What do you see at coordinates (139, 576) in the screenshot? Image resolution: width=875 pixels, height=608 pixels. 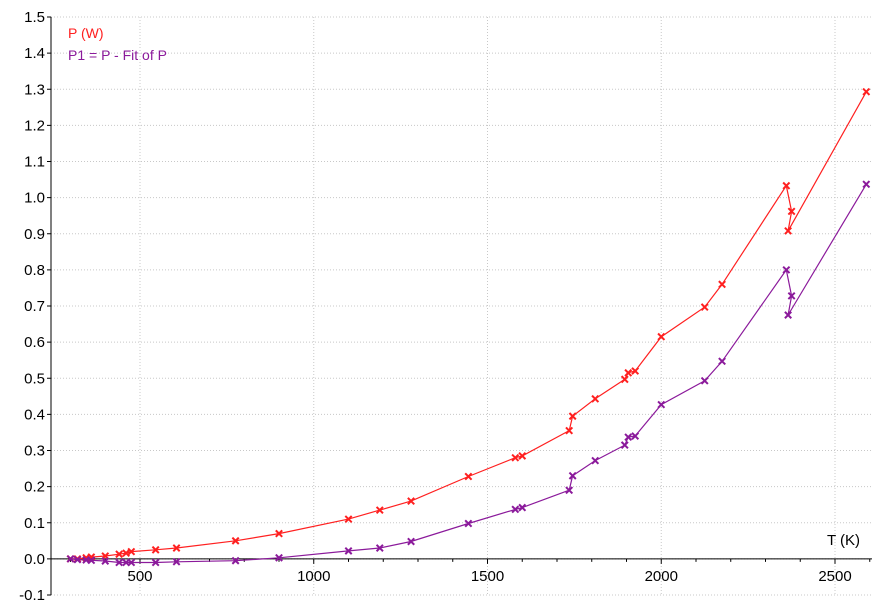 I see `x-tick-label: 500` at bounding box center [139, 576].